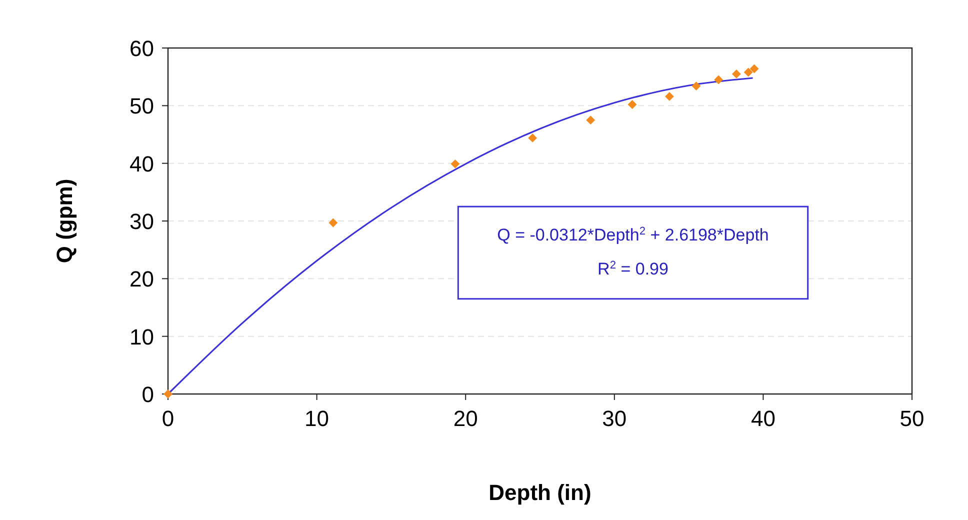  What do you see at coordinates (168, 418) in the screenshot?
I see `x-tick-label: 0` at bounding box center [168, 418].